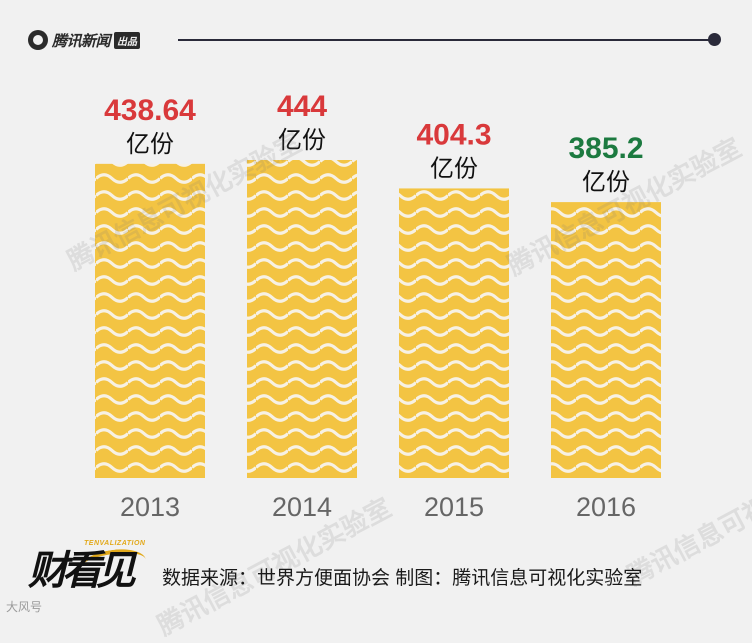 This screenshot has height=643, width=752. What do you see at coordinates (605, 148) in the screenshot?
I see `value-label: 385.2` at bounding box center [605, 148].